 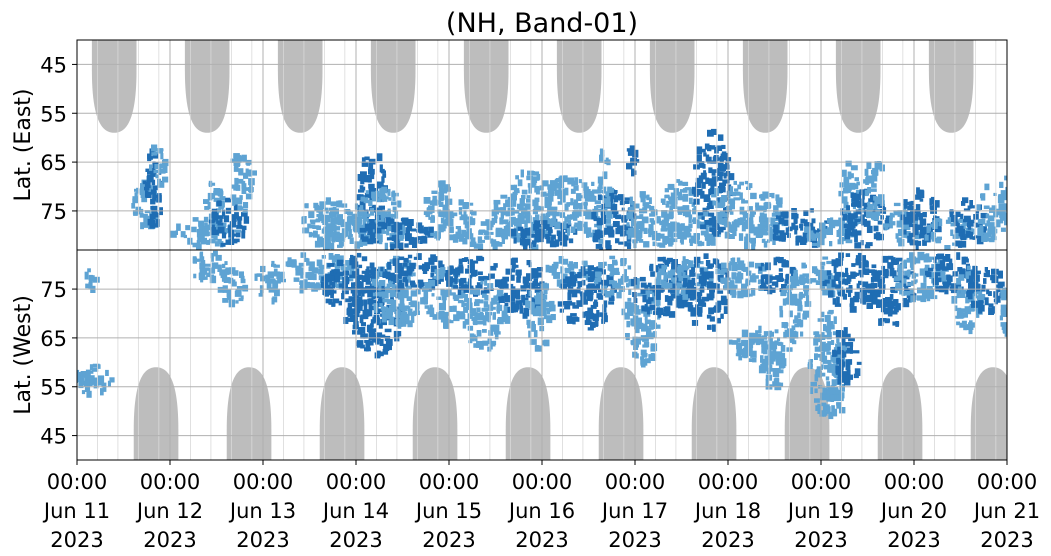 What do you see at coordinates (1007, 482) in the screenshot?
I see `x-tick-label-time: 00:00` at bounding box center [1007, 482].